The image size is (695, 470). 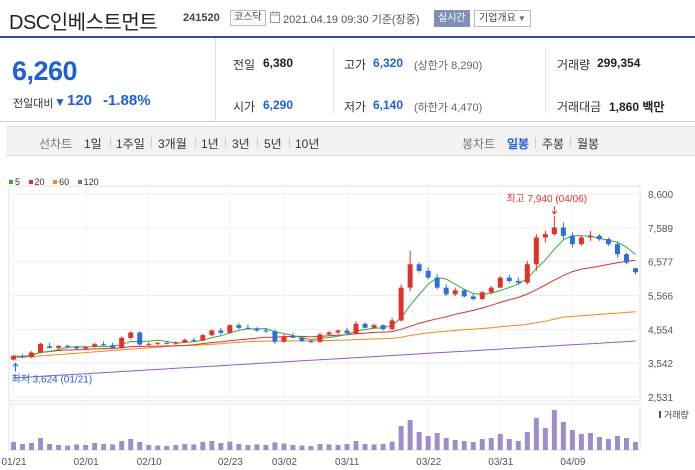 I want to click on tab-3month: 3개월, so click(x=172, y=144).